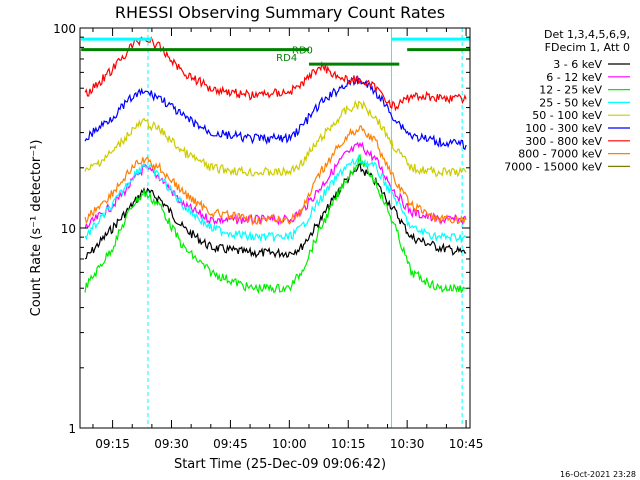 This screenshot has width=640, height=480. What do you see at coordinates (563, 128) in the screenshot?
I see `legend-label: 100 - 300 keV` at bounding box center [563, 128].